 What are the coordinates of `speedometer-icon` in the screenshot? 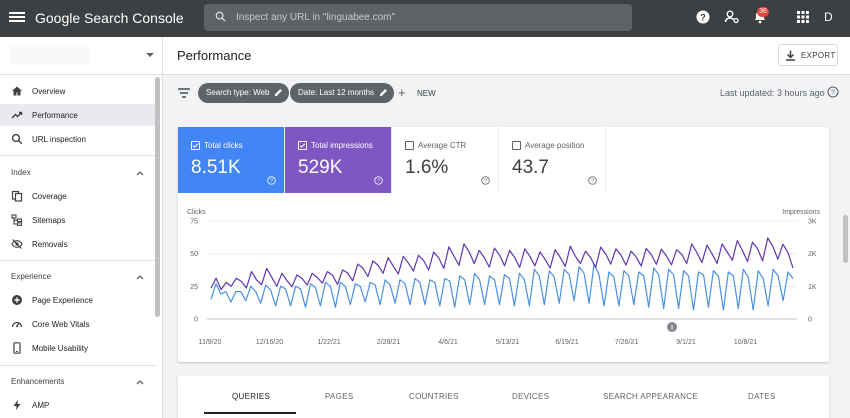 It's located at (17, 324).